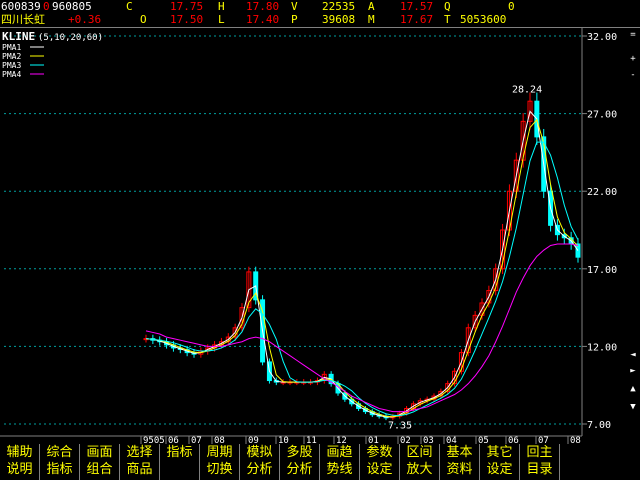 The width and height of the screenshot is (640, 480). What do you see at coordinates (633, 75) in the screenshot?
I see `minus-icon: -` at bounding box center [633, 75].